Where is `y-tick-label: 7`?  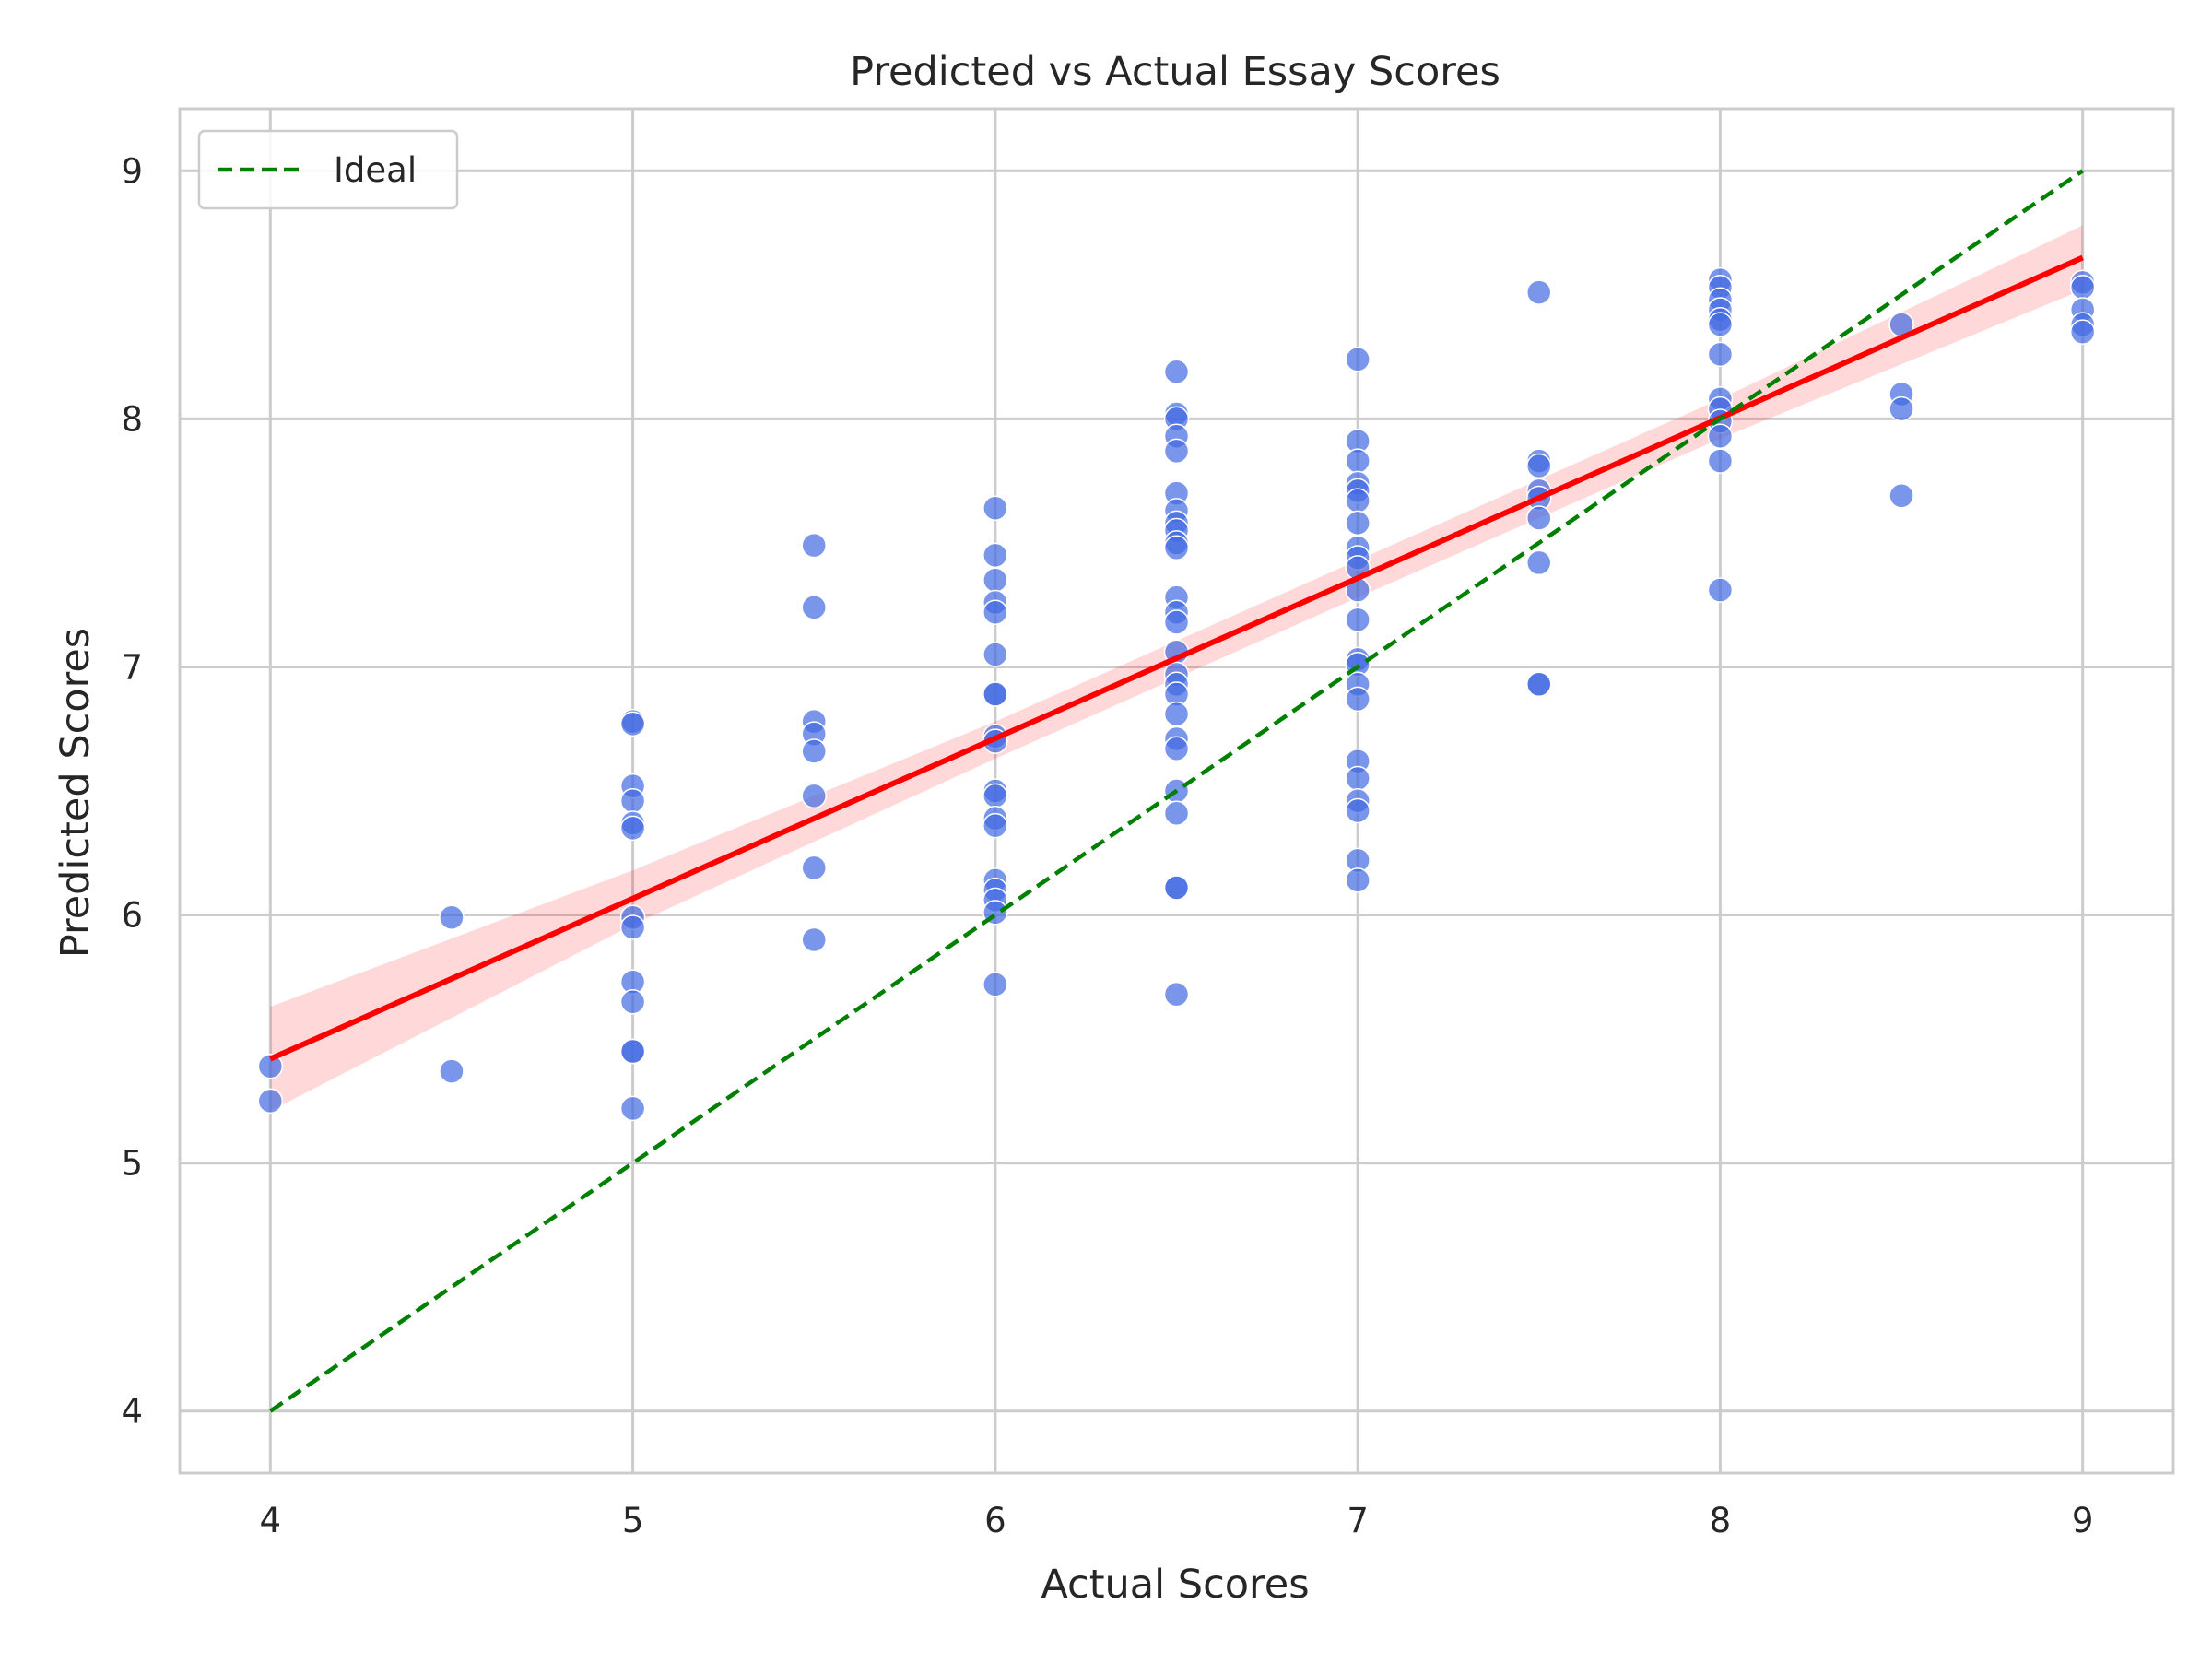 y-tick-label: 7 is located at coordinates (132, 667).